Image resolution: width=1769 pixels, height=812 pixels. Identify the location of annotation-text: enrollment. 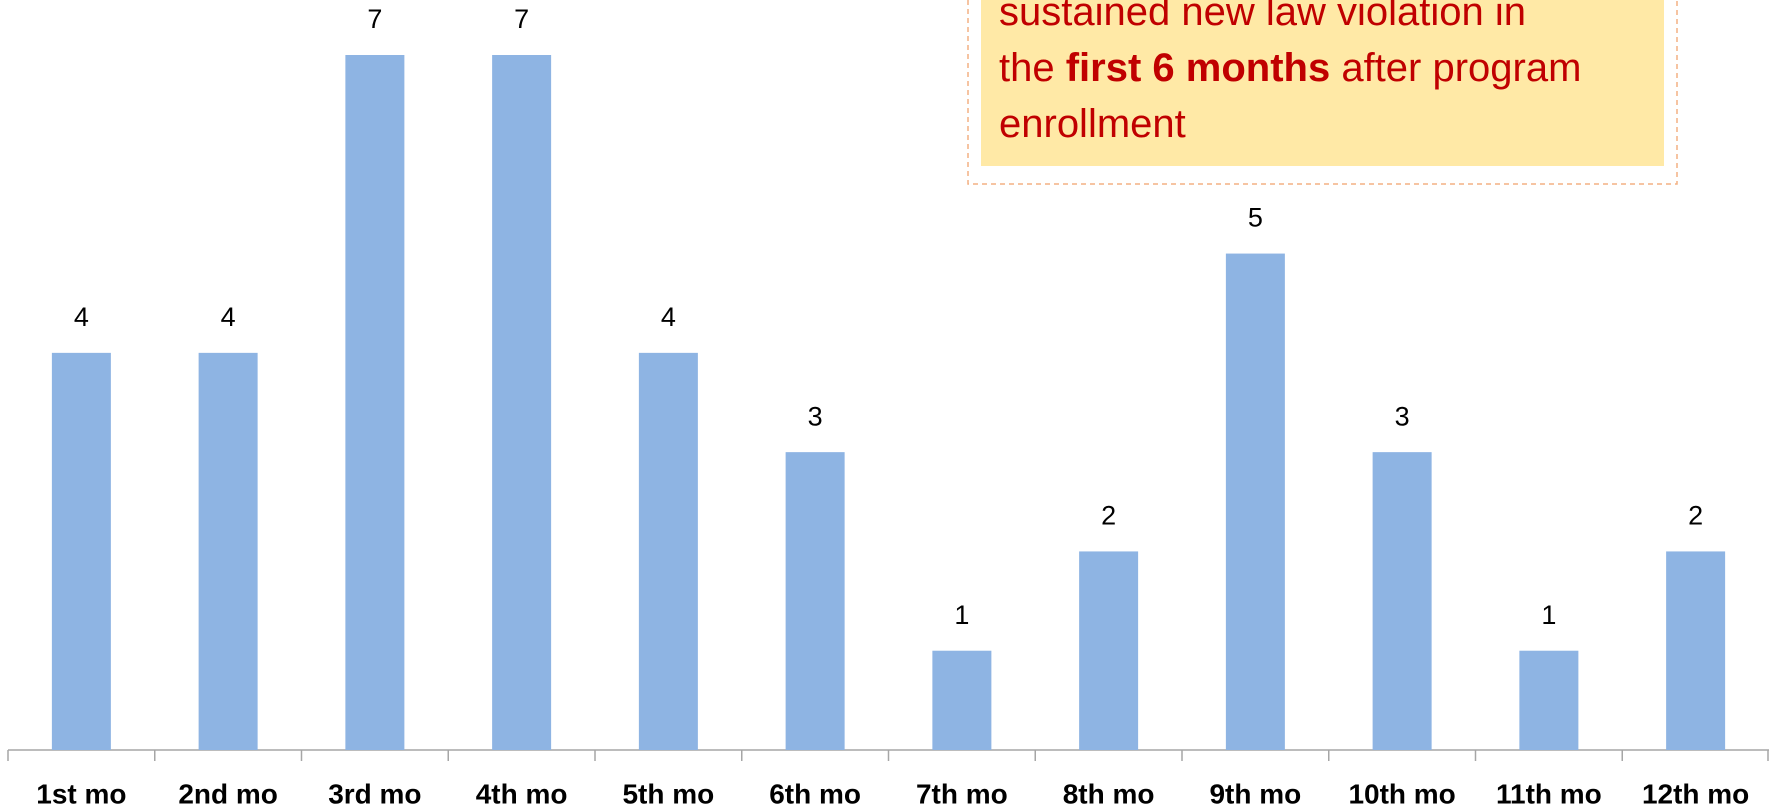
(1092, 124).